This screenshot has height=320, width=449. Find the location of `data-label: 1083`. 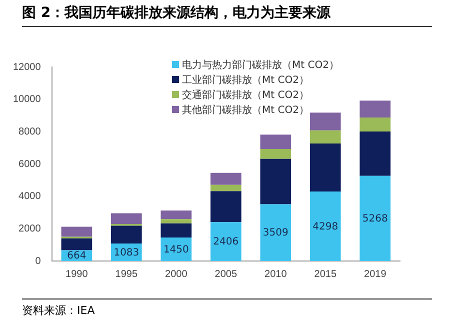

data-label: 1083 is located at coordinates (127, 252).